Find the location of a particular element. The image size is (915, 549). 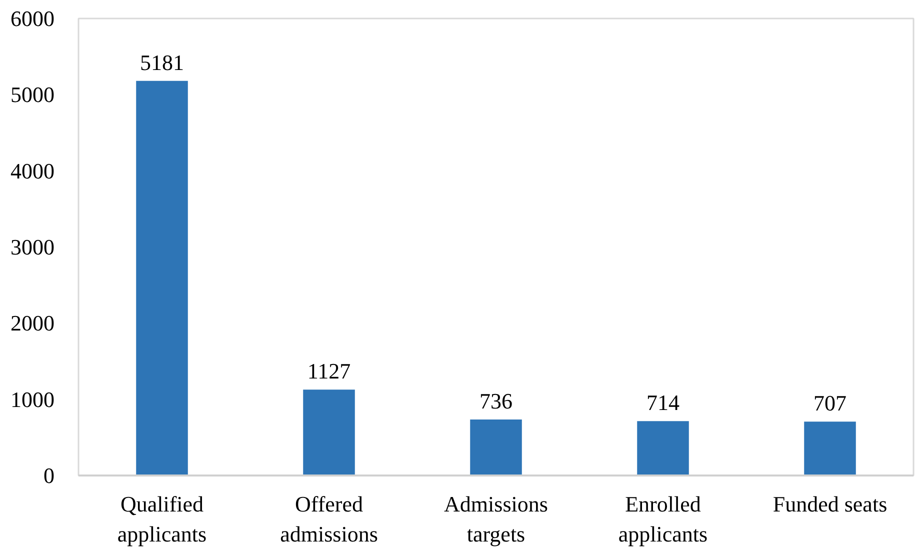

data-label: 714 is located at coordinates (663, 403).